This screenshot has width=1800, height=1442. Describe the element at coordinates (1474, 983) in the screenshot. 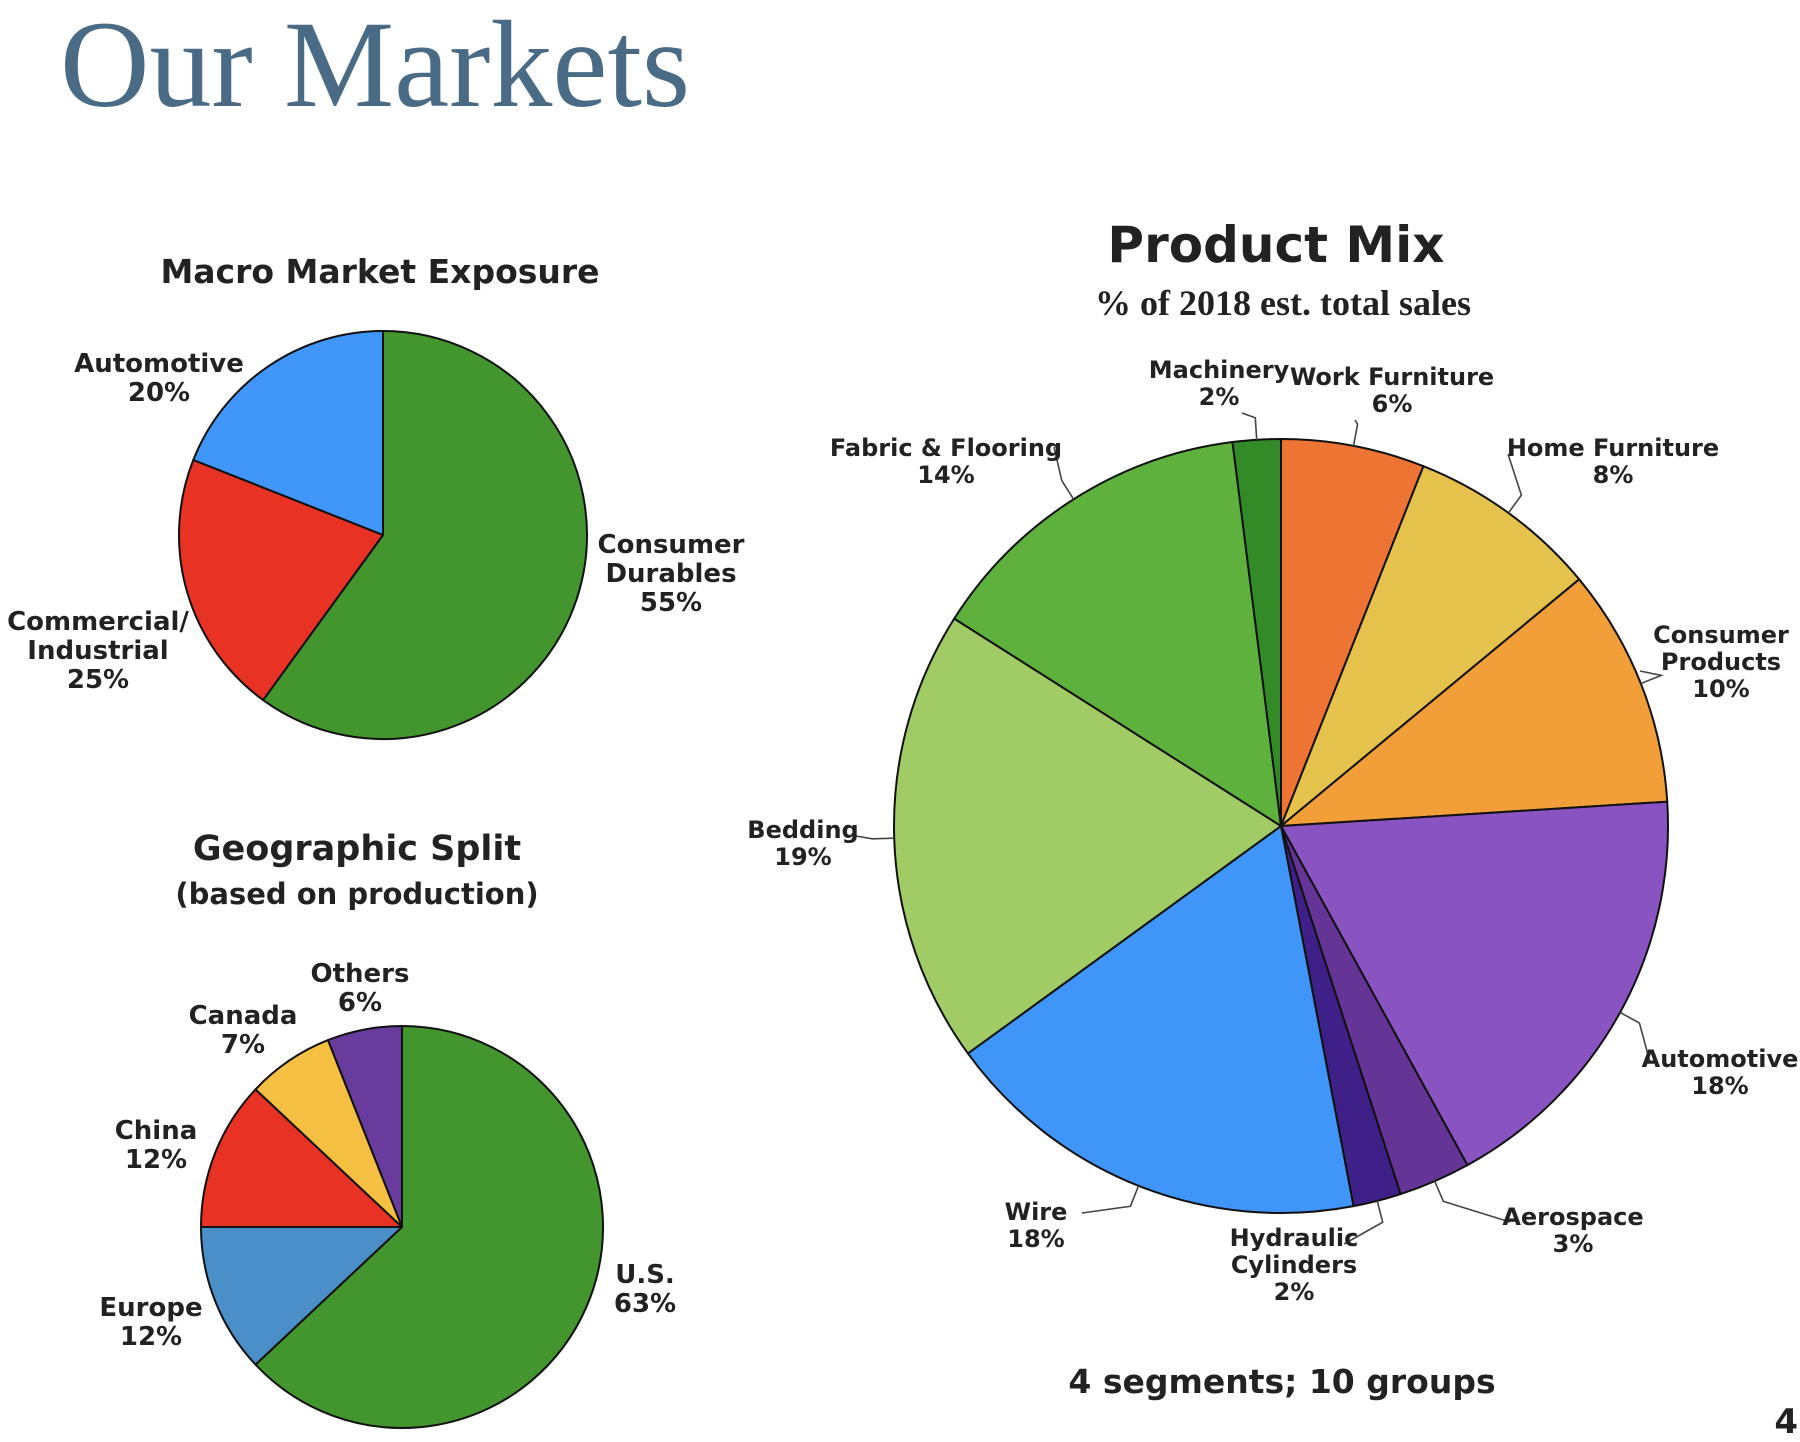

I see `product-slice-automotive` at that location.